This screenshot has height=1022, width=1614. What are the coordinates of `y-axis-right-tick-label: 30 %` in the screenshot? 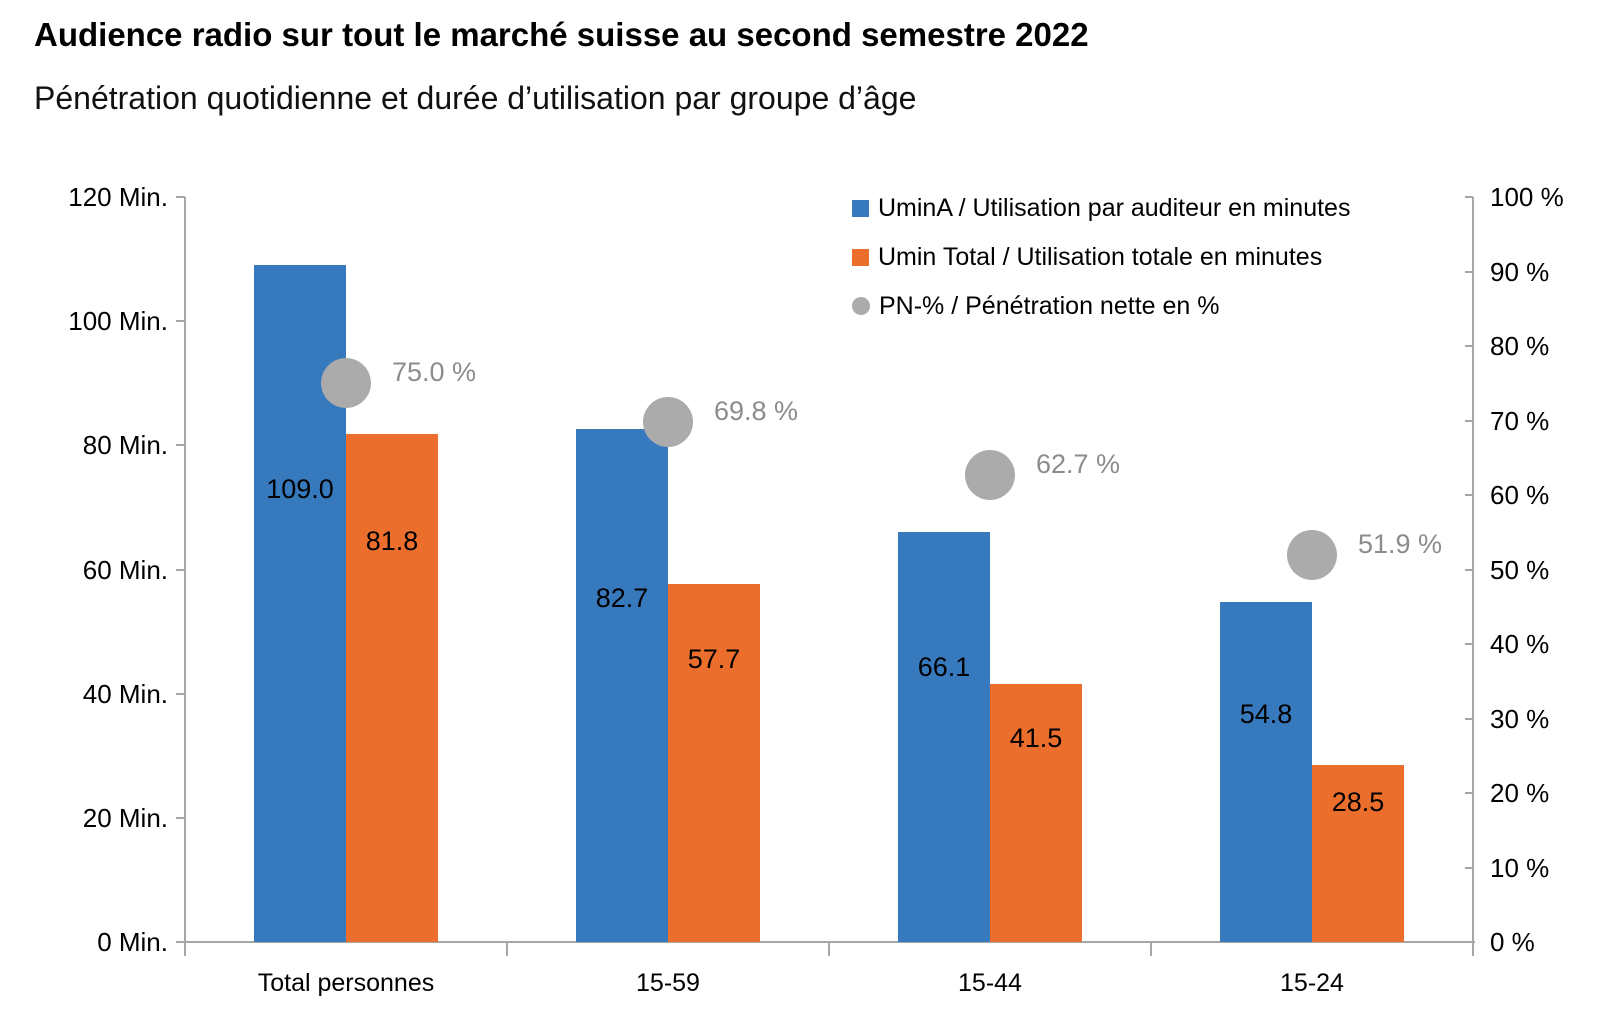 It's located at (1520, 718).